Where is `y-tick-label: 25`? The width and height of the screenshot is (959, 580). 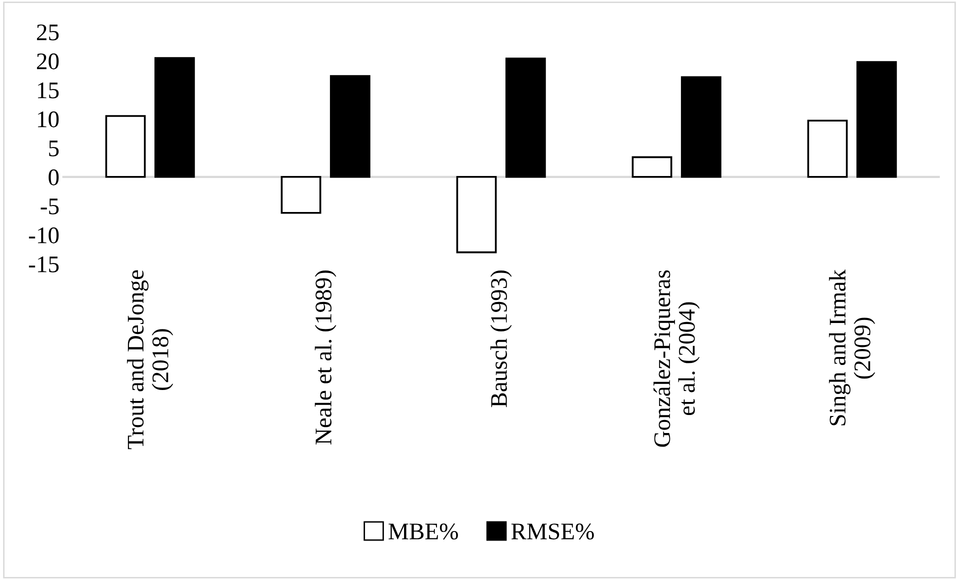
y-tick-label: 25 is located at coordinates (47, 32).